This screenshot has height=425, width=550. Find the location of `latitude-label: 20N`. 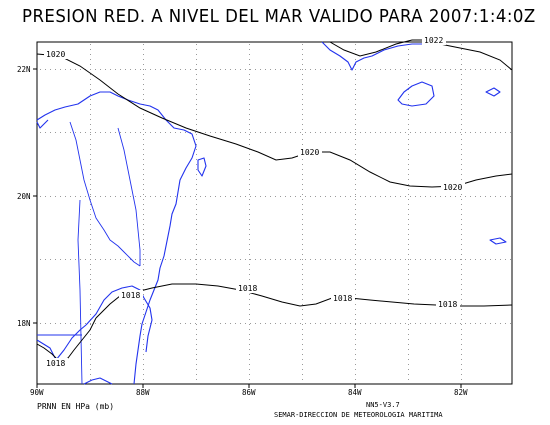

latitude-label: 20N is located at coordinates (24, 196).